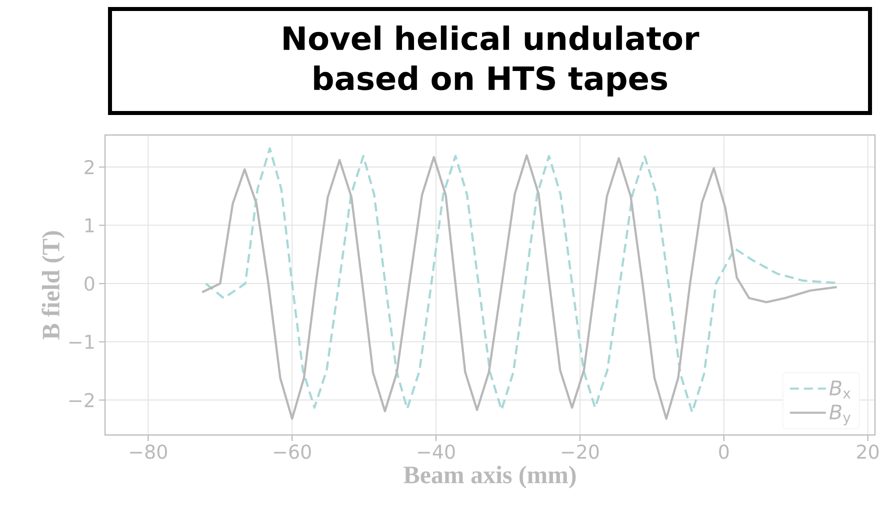  What do you see at coordinates (81, 341) in the screenshot?
I see `y-tick-label: −1` at bounding box center [81, 341].